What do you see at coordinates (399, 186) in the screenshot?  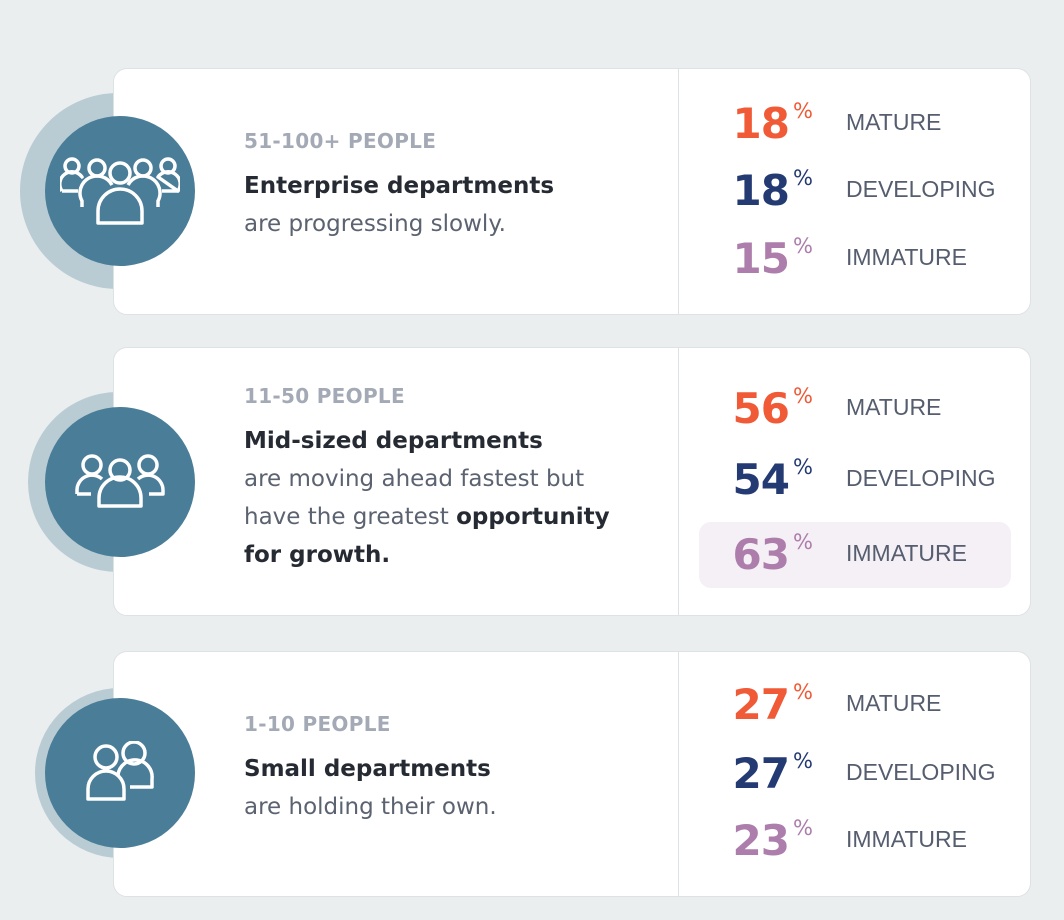 I see `card-title: Enterprise departments` at bounding box center [399, 186].